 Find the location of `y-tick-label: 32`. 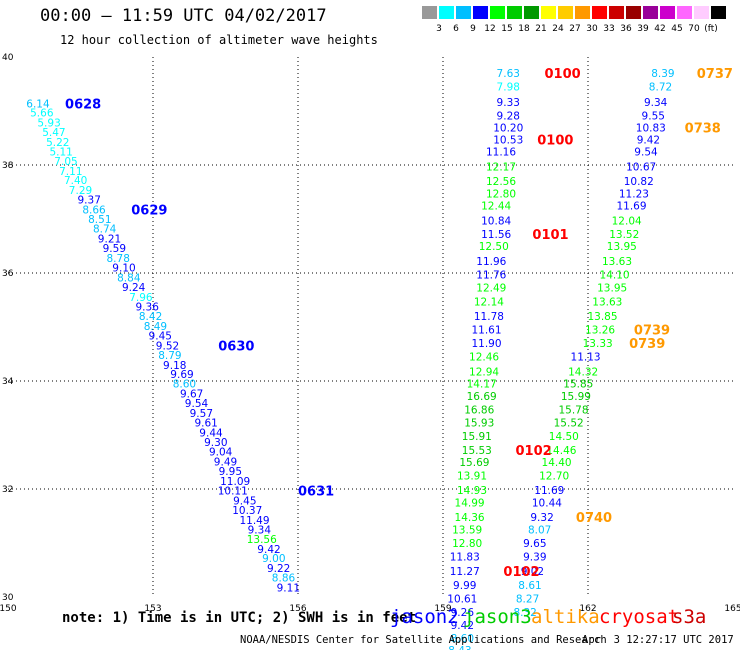

y-tick-label: 32 is located at coordinates (7, 490).